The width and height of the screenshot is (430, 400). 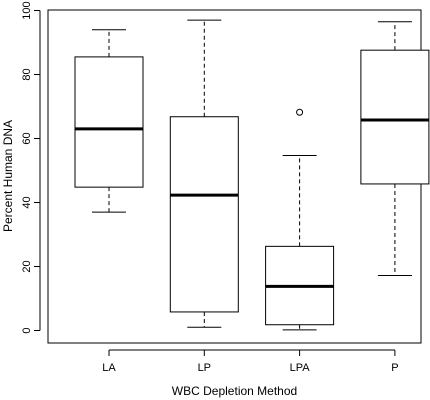 What do you see at coordinates (250, 361) in the screenshot?
I see `x-axis: LA LP LPA P` at bounding box center [250, 361].